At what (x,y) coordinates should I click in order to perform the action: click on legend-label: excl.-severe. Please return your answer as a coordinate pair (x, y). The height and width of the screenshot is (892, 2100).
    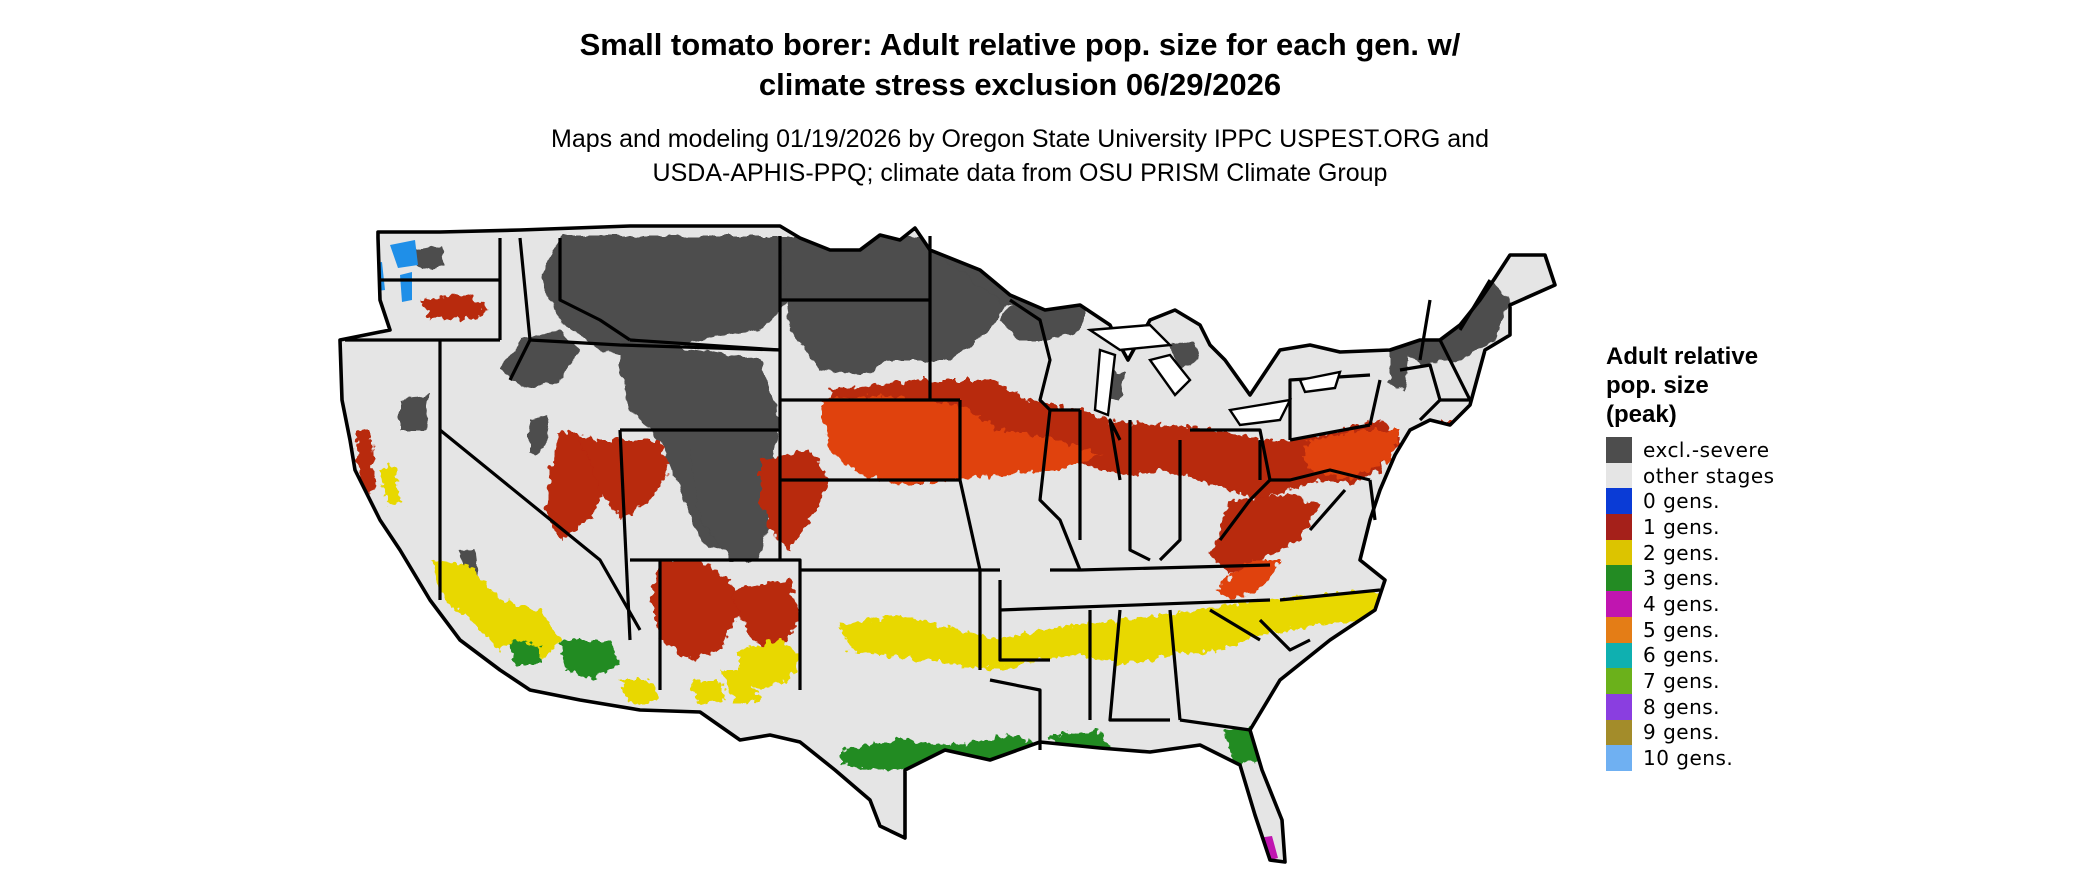
    Looking at the image, I should click on (1706, 449).